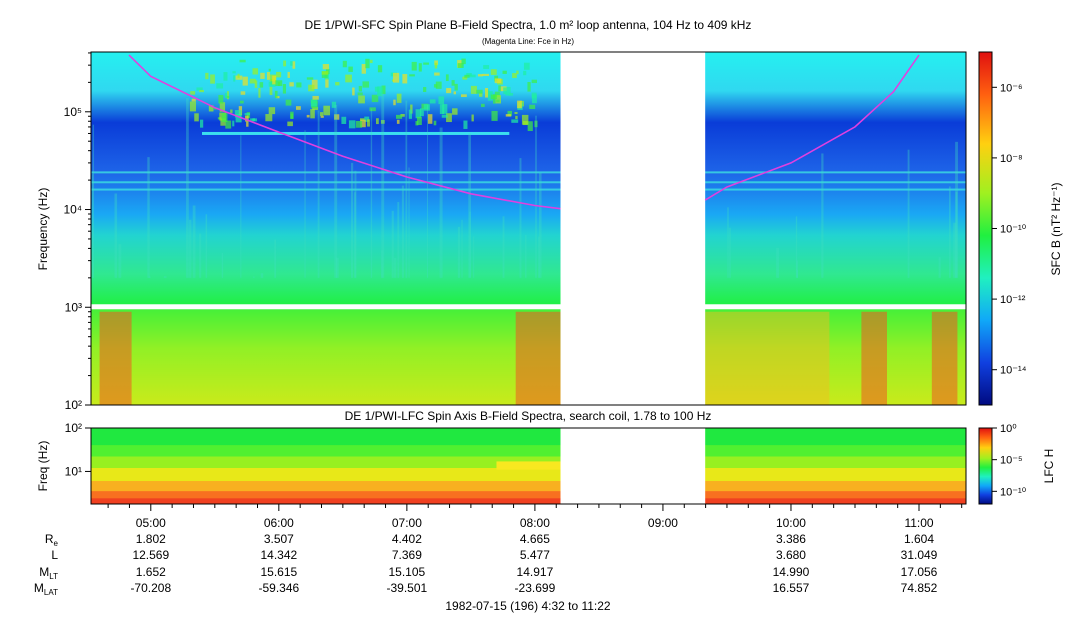 Image resolution: width=1083 pixels, height=620 pixels. I want to click on ephemeris-value: 4.402, so click(407, 539).